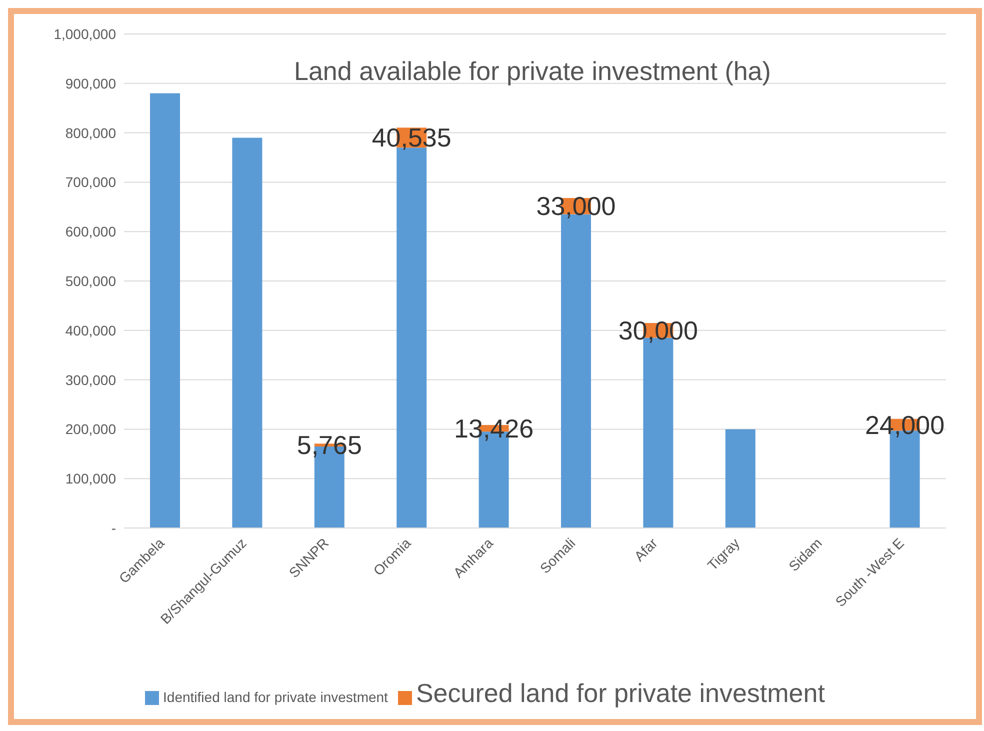  I want to click on y-tick-label: 200,000, so click(90, 429).